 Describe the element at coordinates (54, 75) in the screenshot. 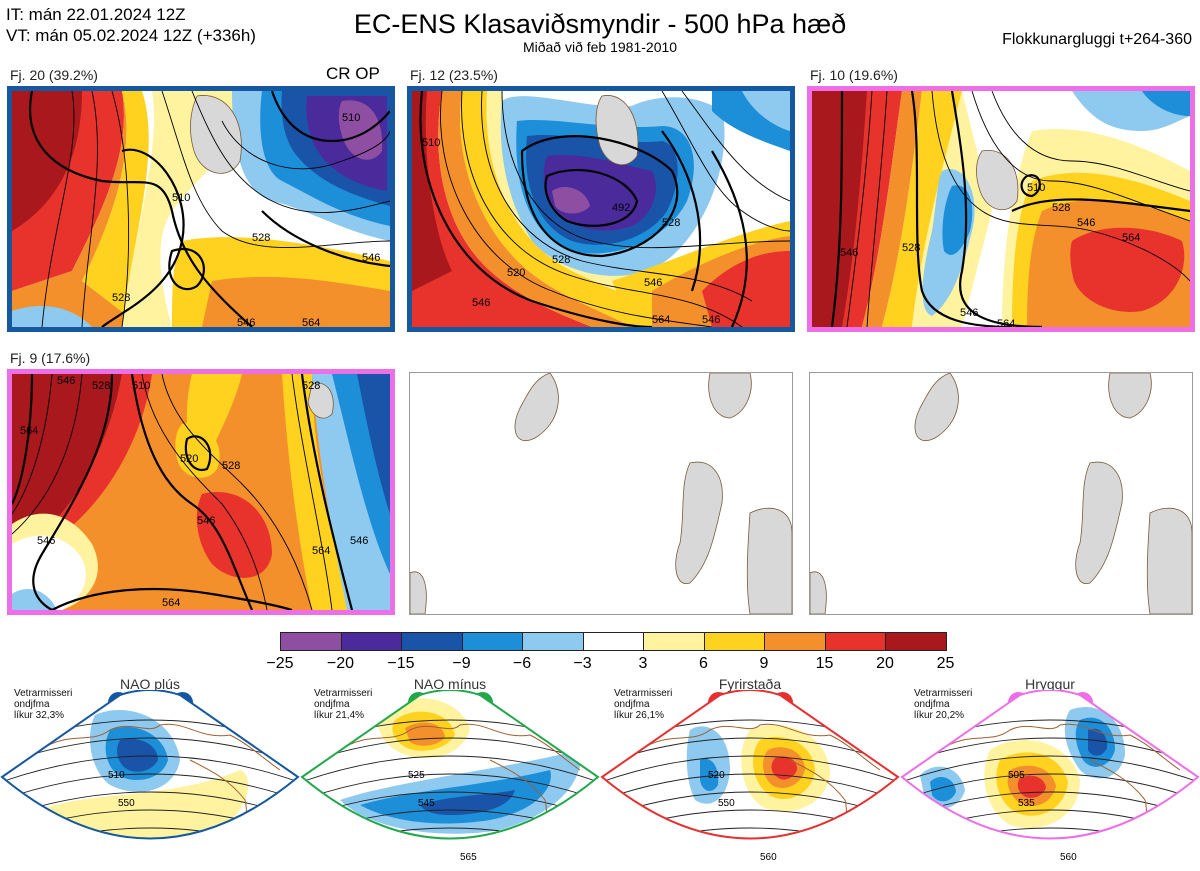

I see `cluster-1-caption: Fj. 20 (39.2%)` at that location.